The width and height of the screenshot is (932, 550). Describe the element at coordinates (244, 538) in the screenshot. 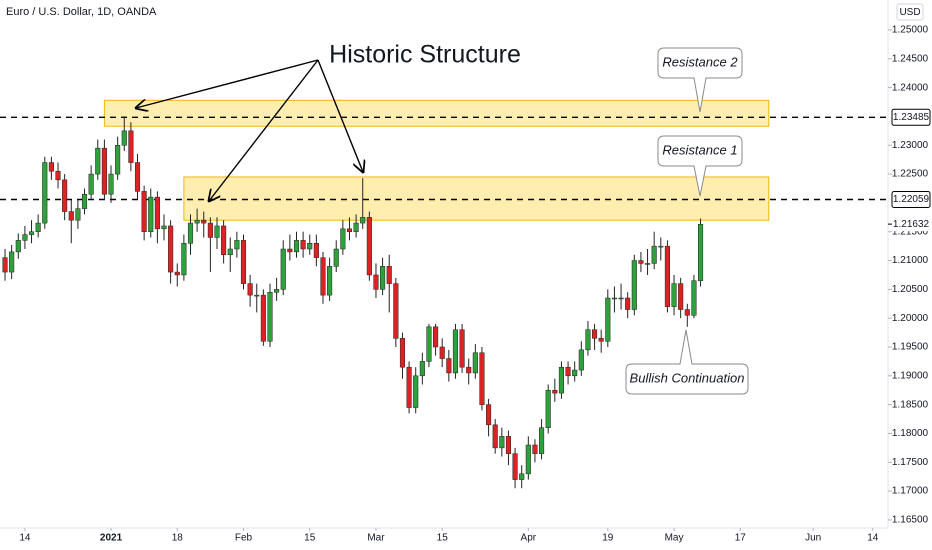

I see `x-tick-label: Feb` at that location.